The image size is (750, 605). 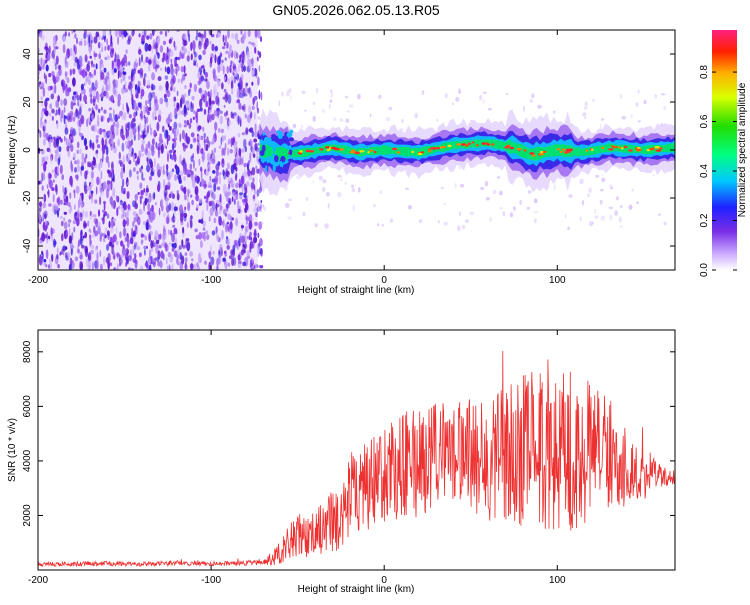 What do you see at coordinates (276, 159) in the screenshot?
I see `ridge-blob` at bounding box center [276, 159].